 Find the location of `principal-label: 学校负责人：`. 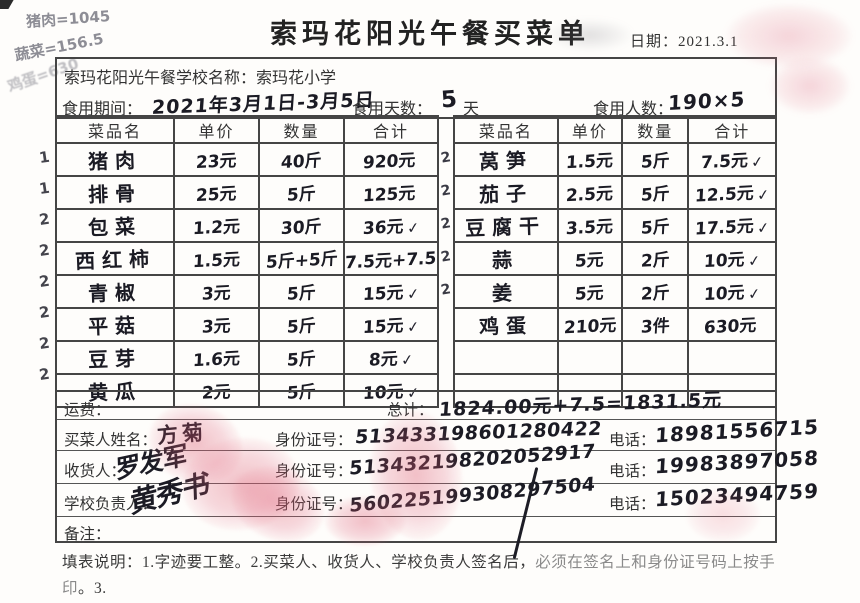

principal-label: 学校负责人： is located at coordinates (111, 504).